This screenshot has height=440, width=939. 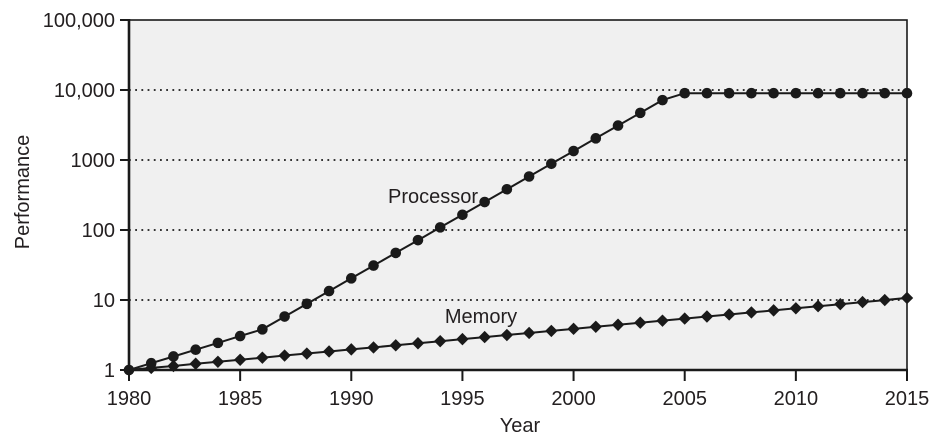 I want to click on x-tick-label: 2010, so click(x=796, y=399).